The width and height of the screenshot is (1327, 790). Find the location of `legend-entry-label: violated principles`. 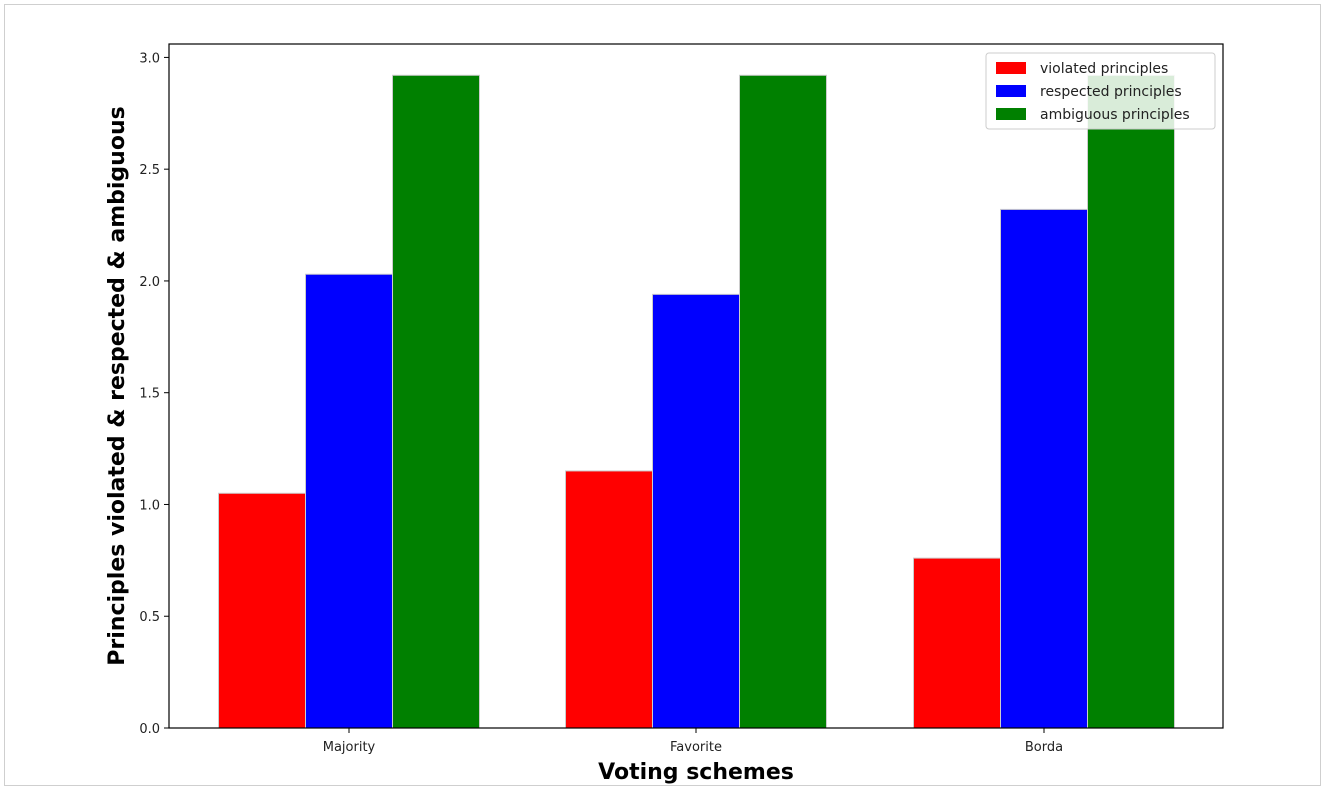

legend-entry-label: violated principles is located at coordinates (1104, 69).